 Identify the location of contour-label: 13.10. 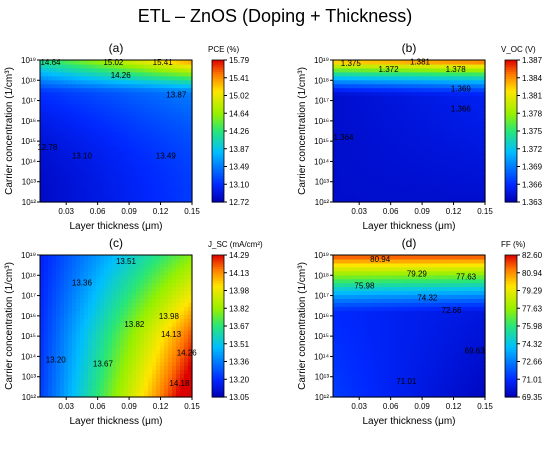
(82, 155).